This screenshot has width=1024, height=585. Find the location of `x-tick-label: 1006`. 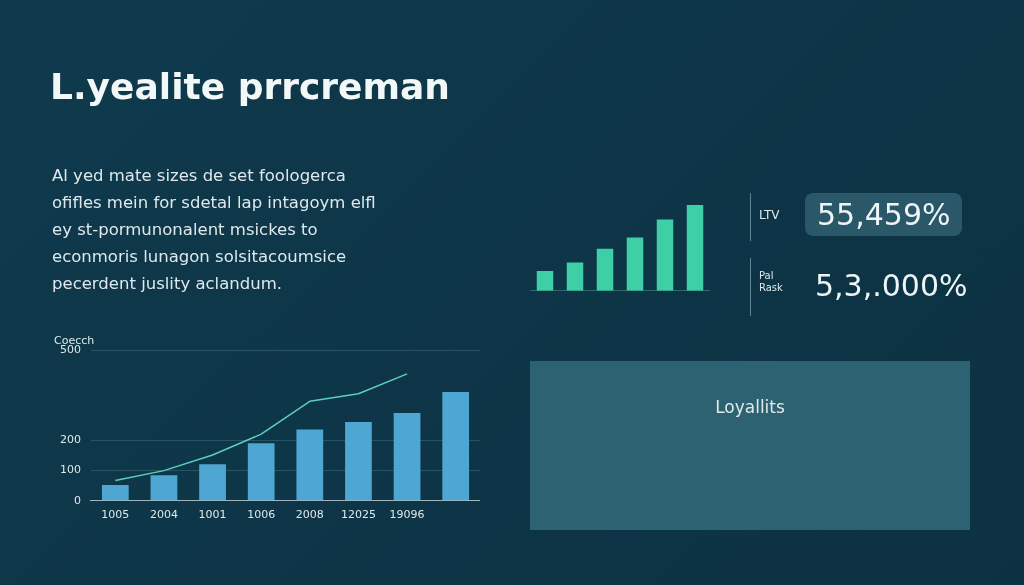

x-tick-label: 1006 is located at coordinates (261, 515).